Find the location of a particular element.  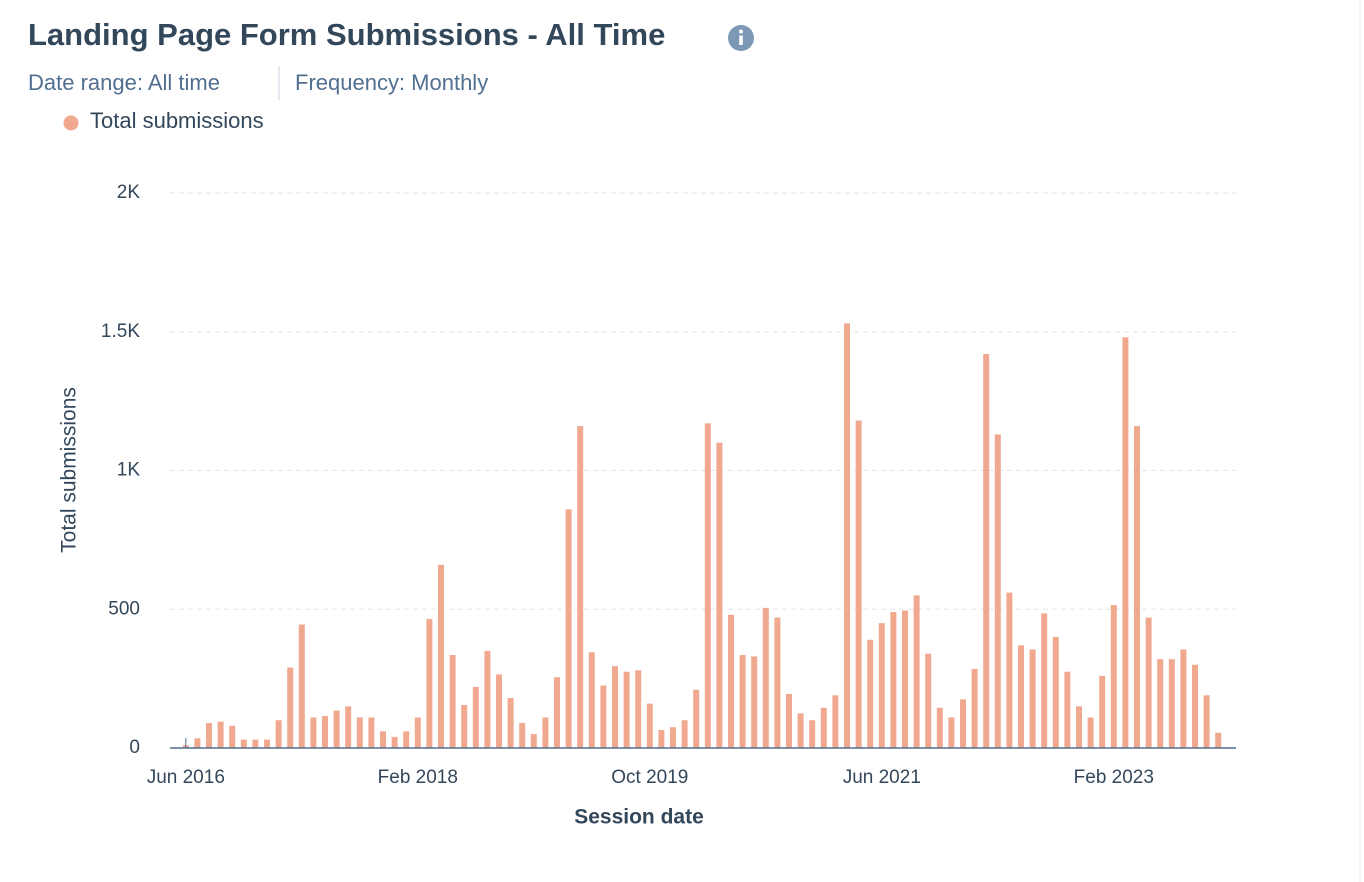

y-tick-label: 1K is located at coordinates (129, 470).